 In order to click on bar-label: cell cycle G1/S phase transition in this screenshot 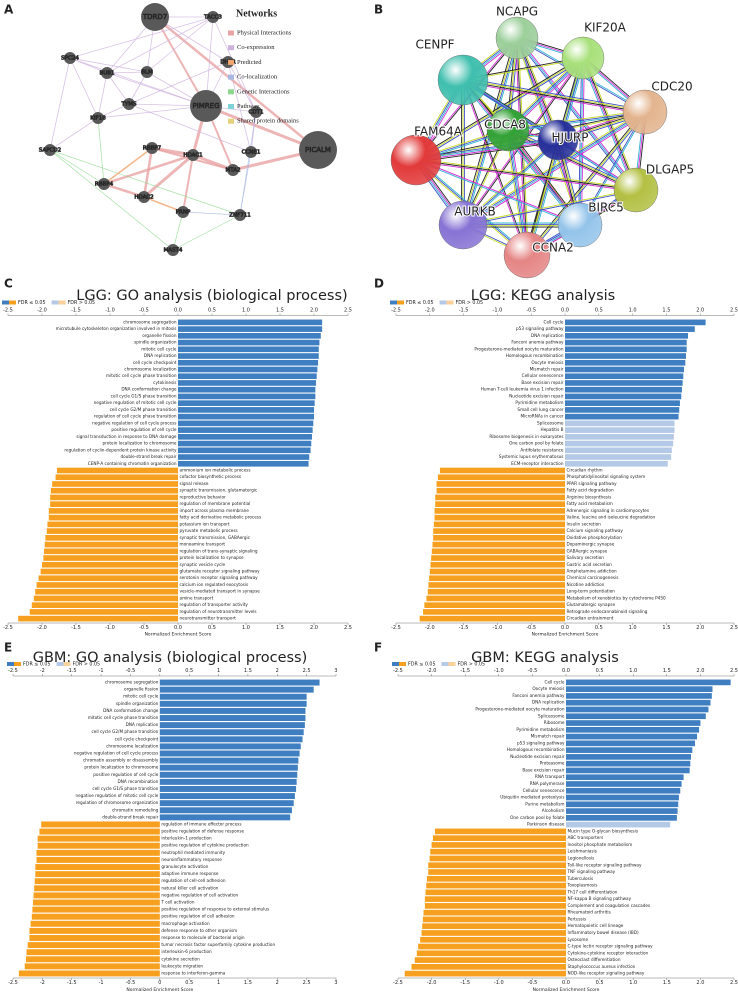, I will do `click(125, 788)`.